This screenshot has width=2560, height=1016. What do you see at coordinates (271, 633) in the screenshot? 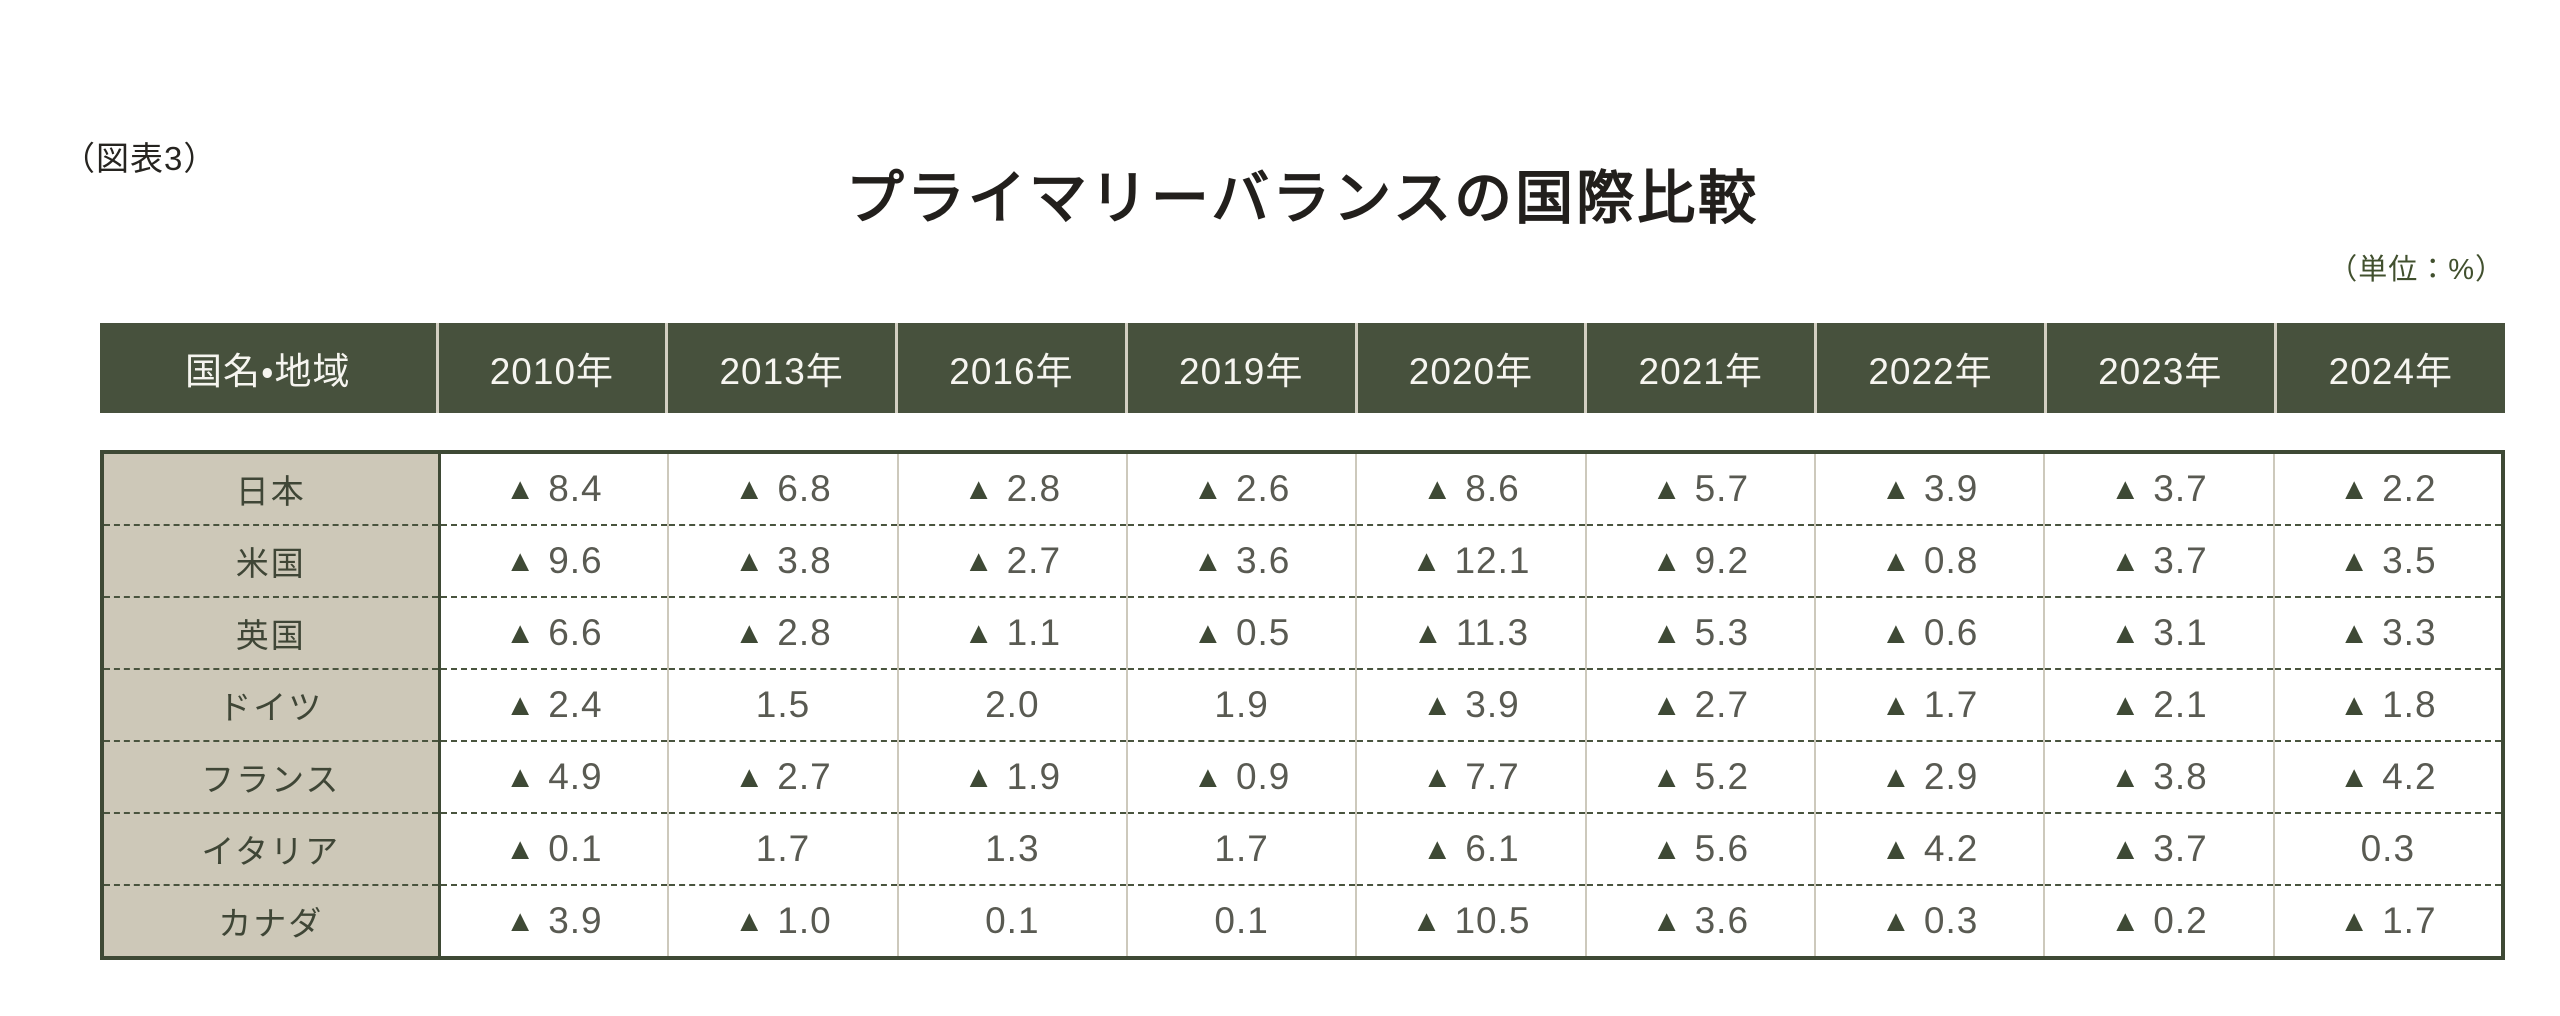
I see `country-cell: 英国` at bounding box center [271, 633].